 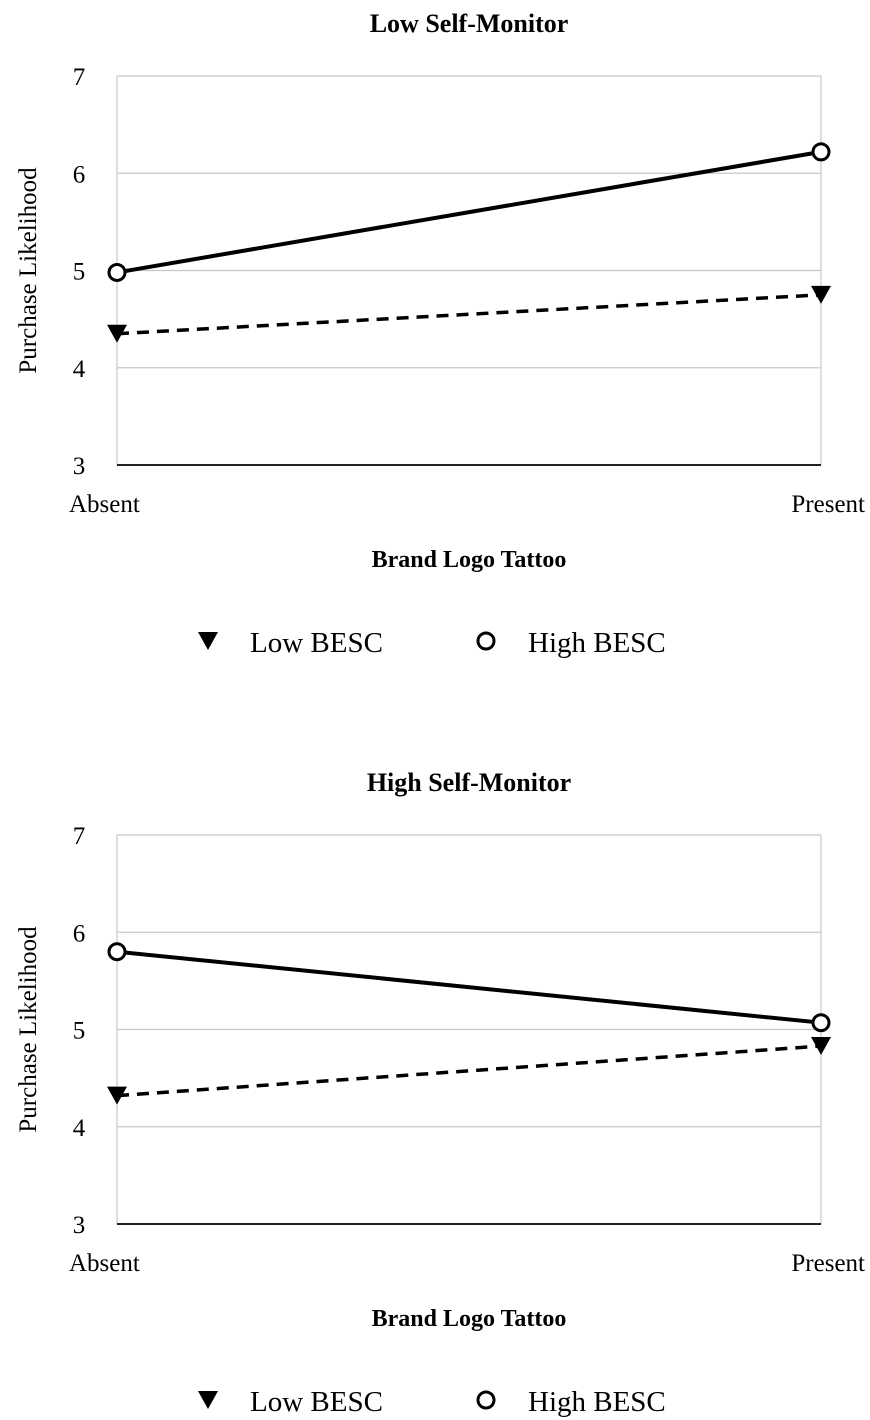 What do you see at coordinates (469, 782) in the screenshot?
I see `chart-title: High Self-Monitor` at bounding box center [469, 782].